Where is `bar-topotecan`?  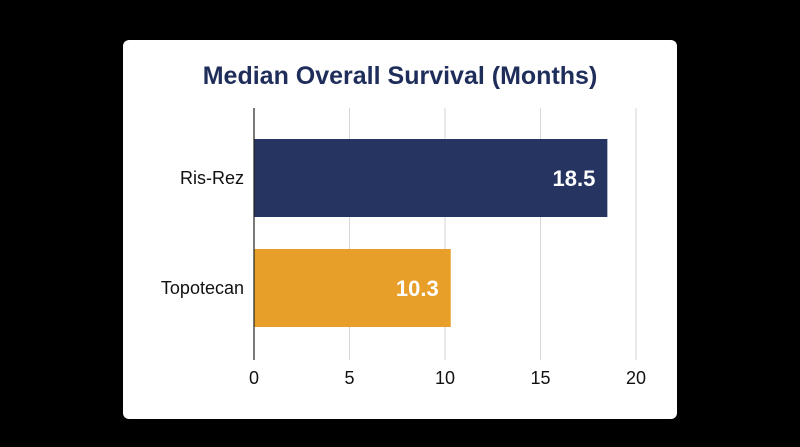 bar-topotecan is located at coordinates (352, 288).